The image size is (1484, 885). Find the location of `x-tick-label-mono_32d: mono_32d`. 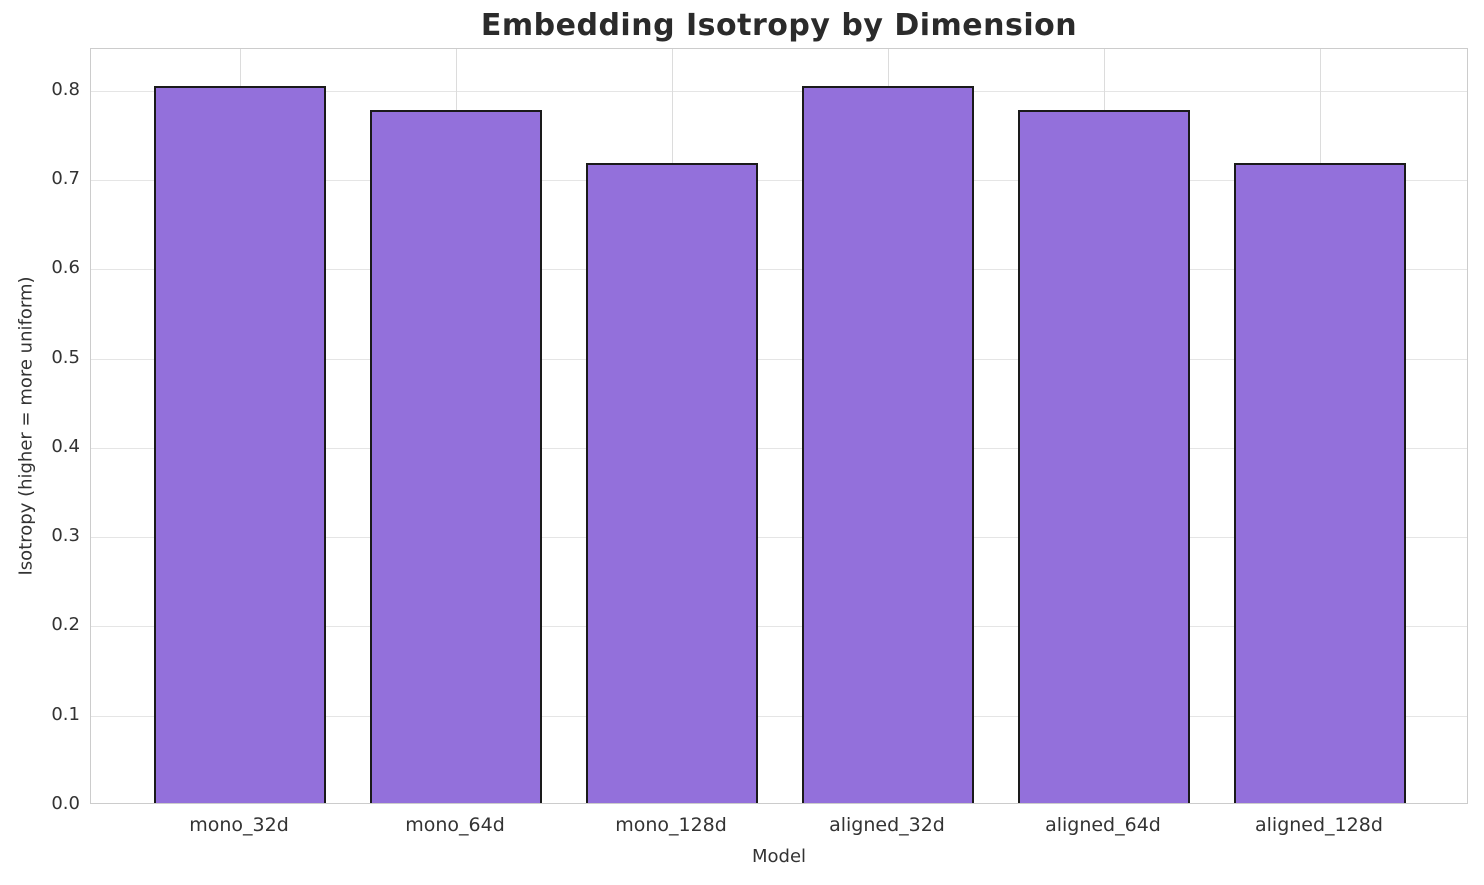

x-tick-label-mono_32d: mono_32d is located at coordinates (239, 825).